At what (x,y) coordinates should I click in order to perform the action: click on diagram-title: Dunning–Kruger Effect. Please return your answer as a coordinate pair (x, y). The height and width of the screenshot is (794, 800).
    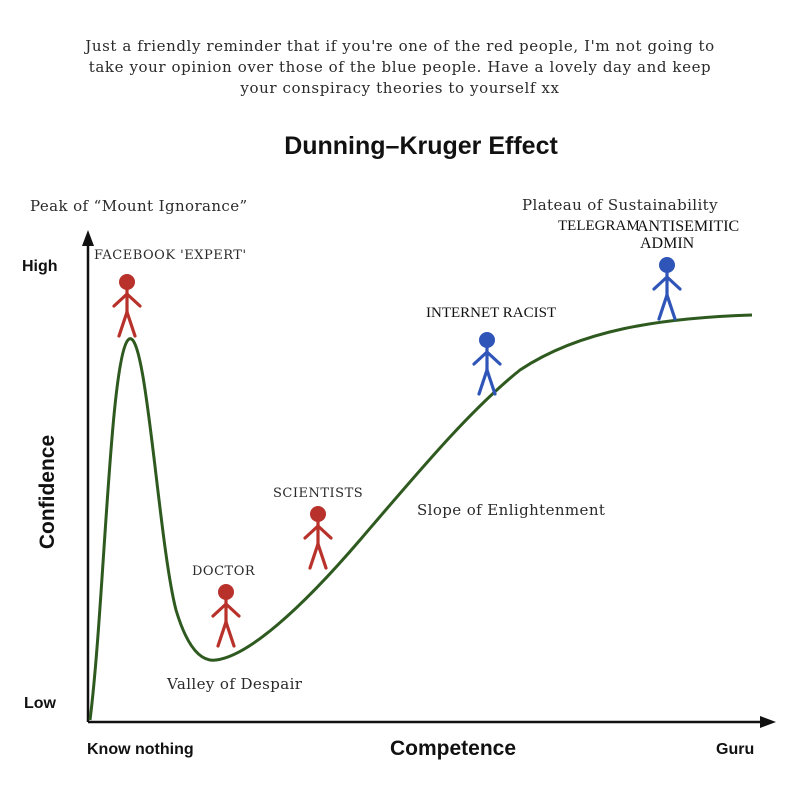
    Looking at the image, I should click on (421, 146).